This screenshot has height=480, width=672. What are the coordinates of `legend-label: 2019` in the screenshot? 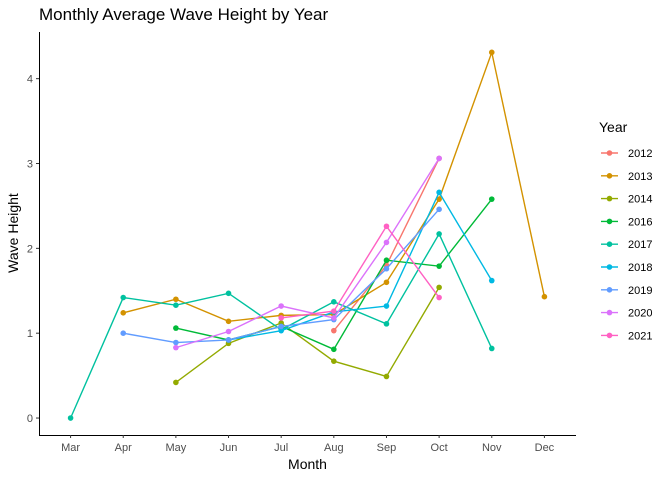 It's located at (640, 291).